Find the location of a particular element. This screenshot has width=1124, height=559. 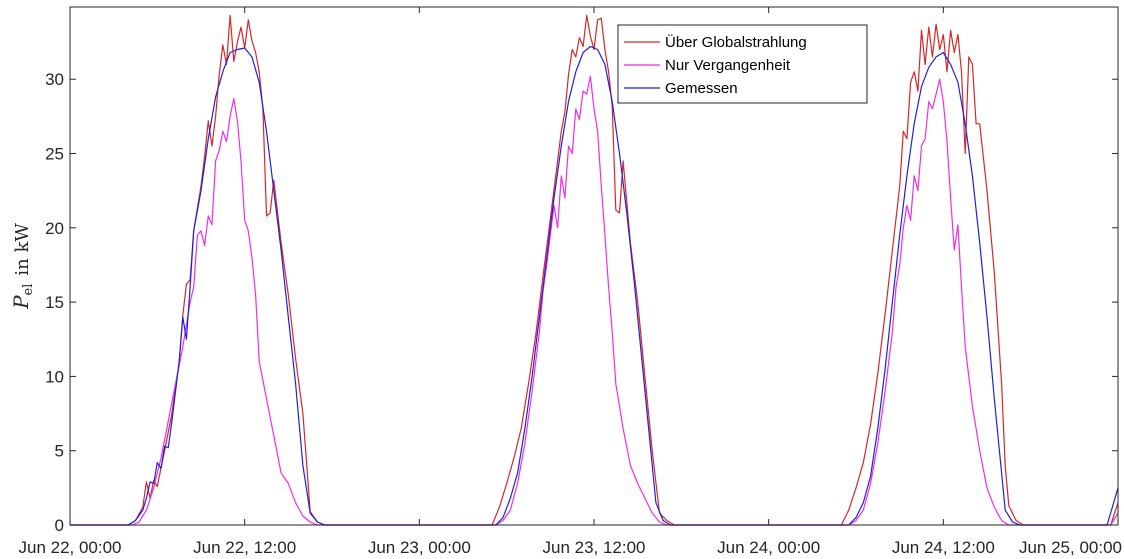

legend-label-vergangenheit: Nur Vergangenheit is located at coordinates (728, 65).